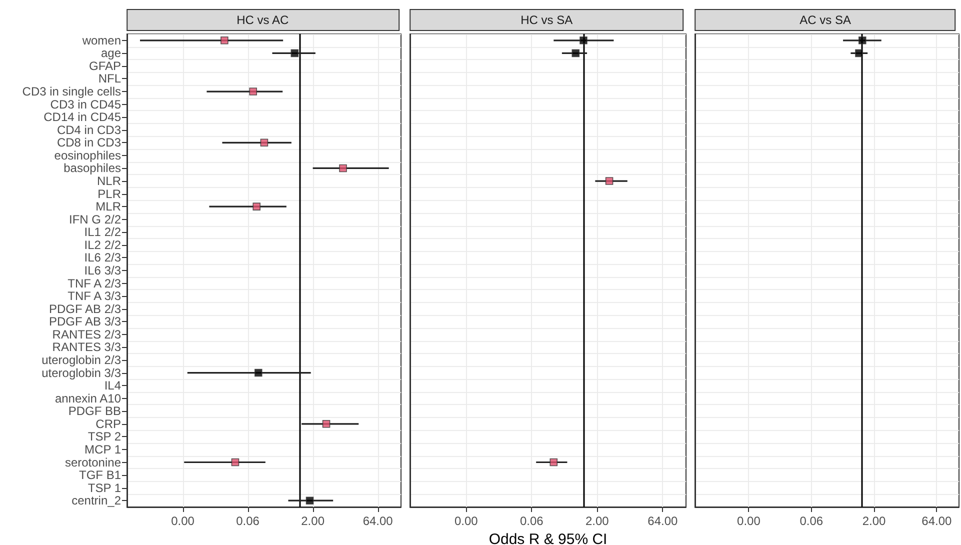 This screenshot has height=545, width=961. What do you see at coordinates (103, 271) in the screenshot?
I see `y-tick-label: IL6 3/3` at bounding box center [103, 271].